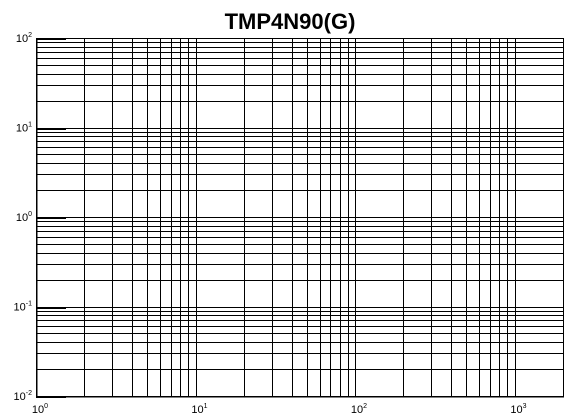 Image resolution: width=570 pixels, height=420 pixels. Describe the element at coordinates (199, 409) in the screenshot. I see `x-tick-label: 10¹` at that location.